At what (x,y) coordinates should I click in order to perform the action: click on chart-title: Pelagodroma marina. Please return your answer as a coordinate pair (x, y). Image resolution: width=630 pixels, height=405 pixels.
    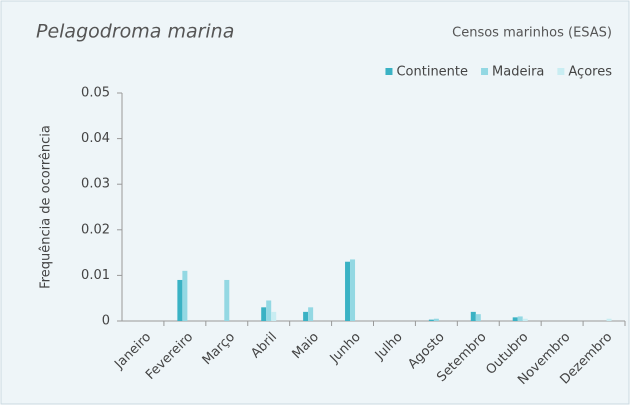
    Looking at the image, I should click on (135, 32).